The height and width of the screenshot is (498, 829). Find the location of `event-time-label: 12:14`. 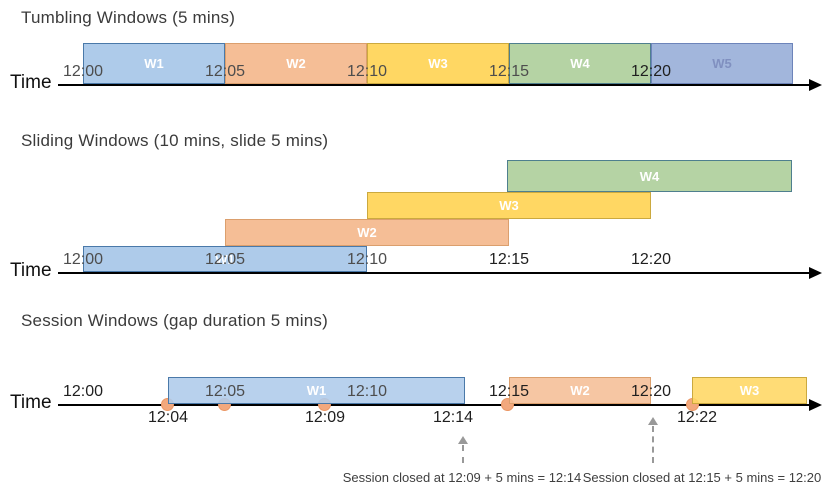

event-time-label: 12:14 is located at coordinates (453, 417).